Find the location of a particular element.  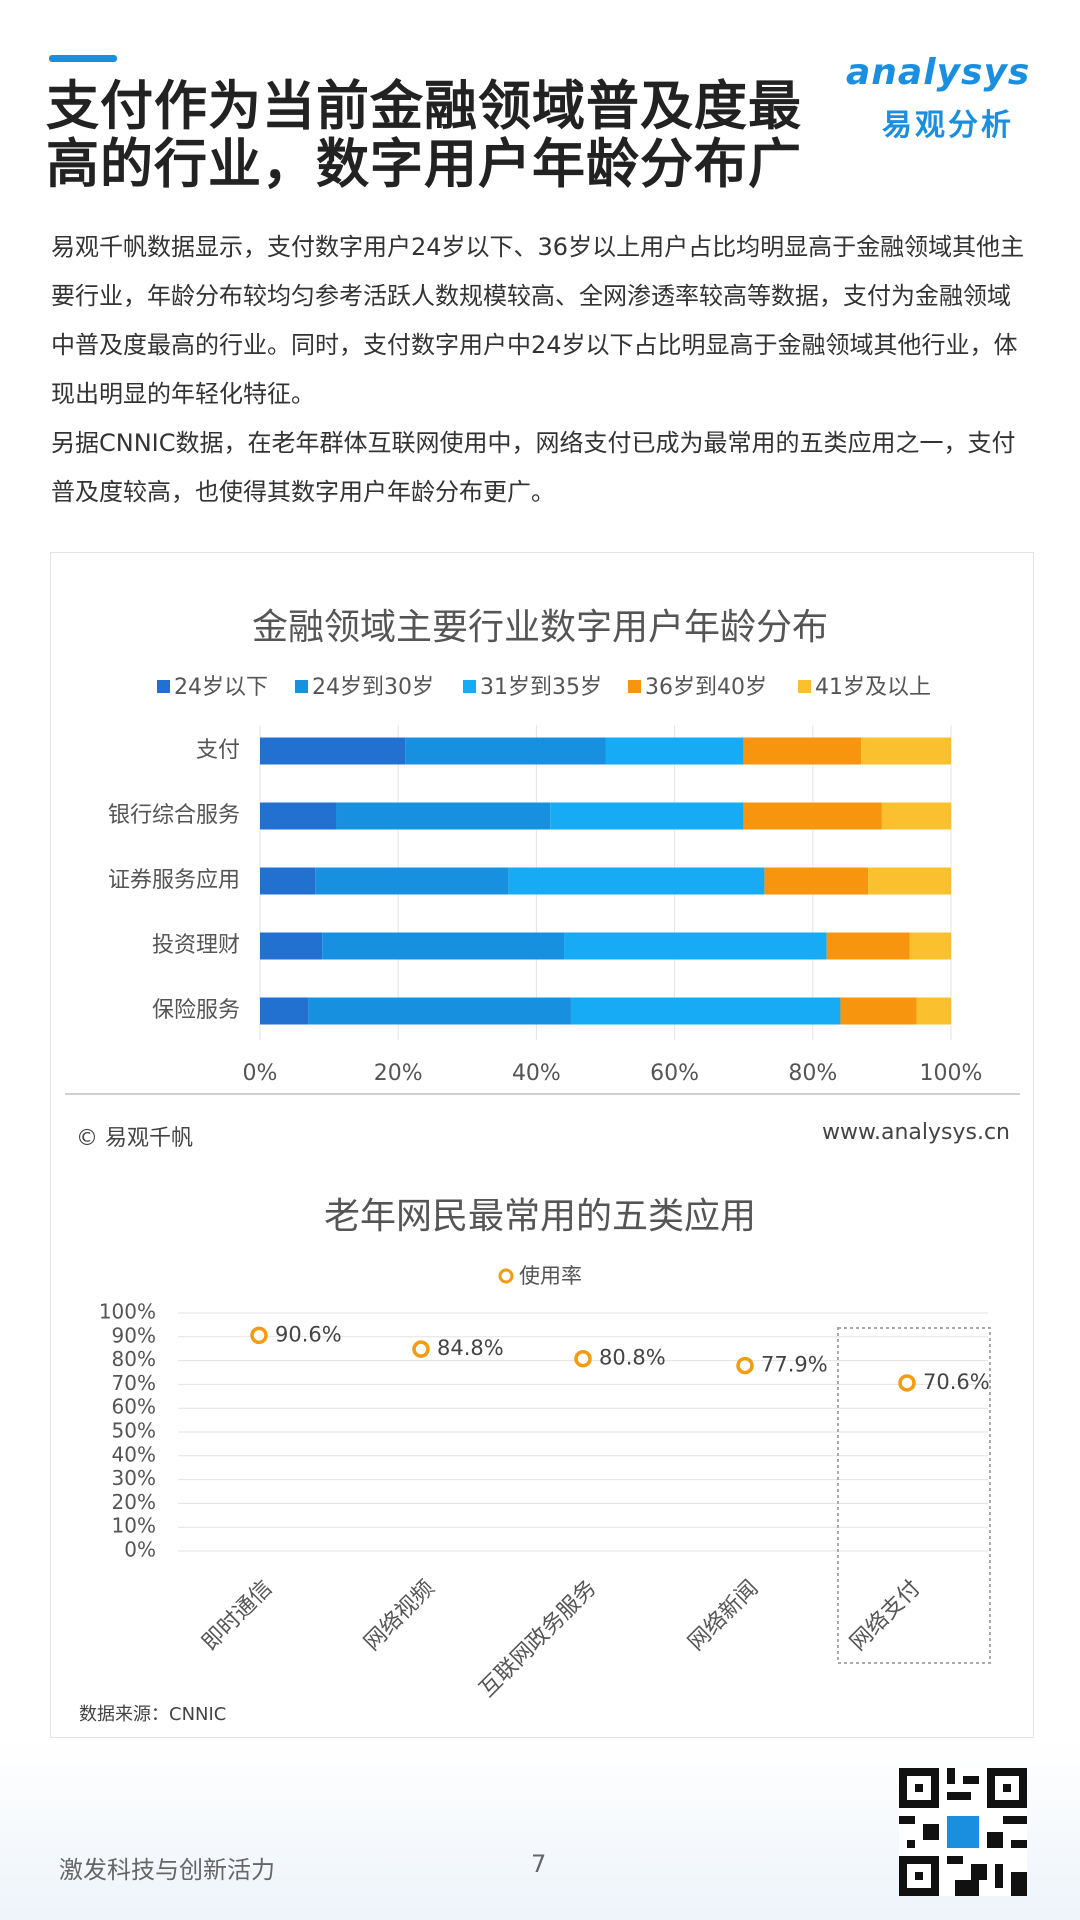

data-label: 90.6% is located at coordinates (308, 1334).